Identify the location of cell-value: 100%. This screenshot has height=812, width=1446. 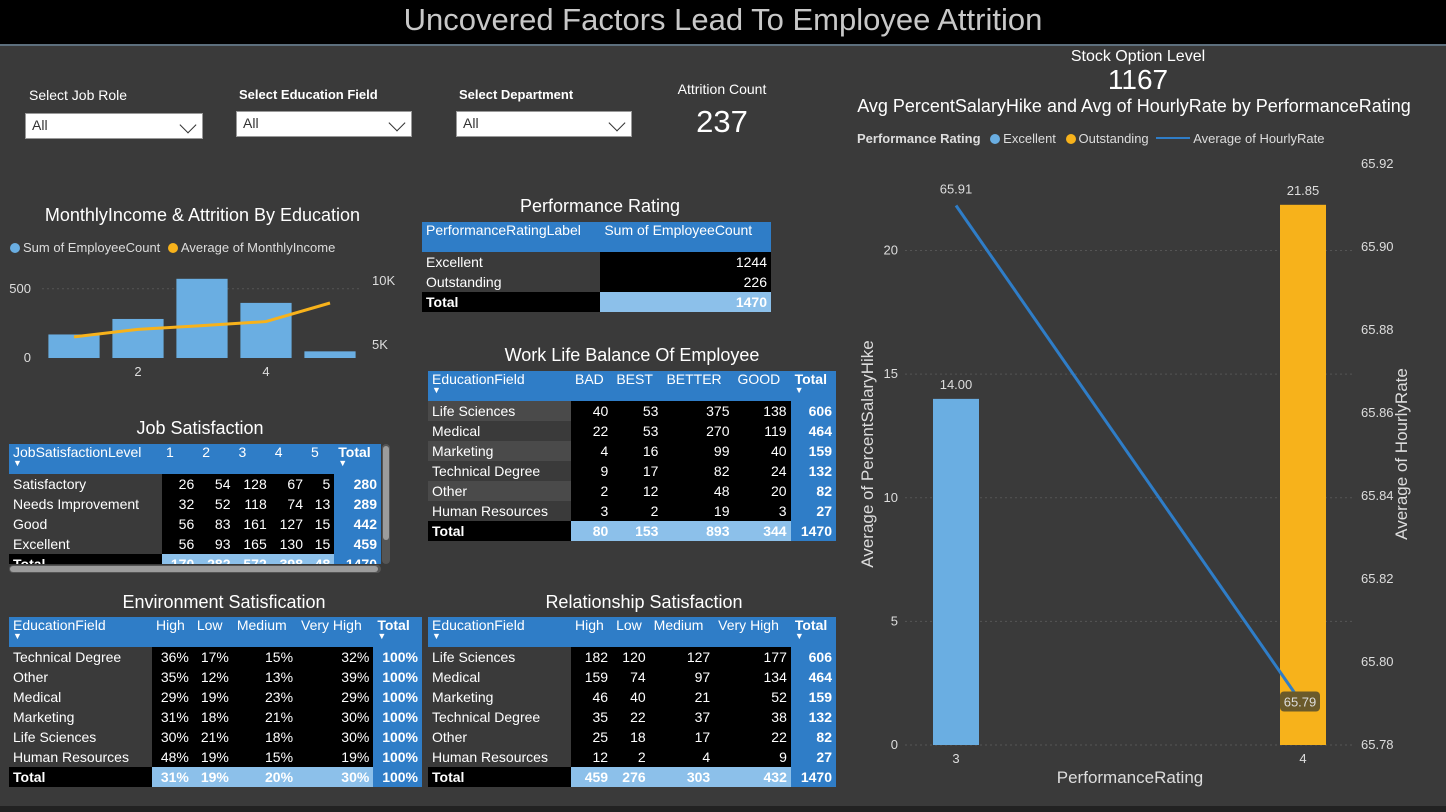
(397, 757).